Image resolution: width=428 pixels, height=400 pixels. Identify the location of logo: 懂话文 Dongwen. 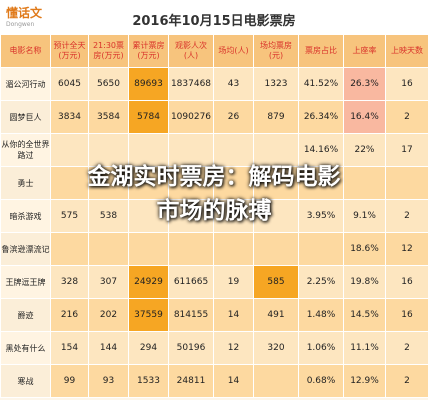
(24, 16).